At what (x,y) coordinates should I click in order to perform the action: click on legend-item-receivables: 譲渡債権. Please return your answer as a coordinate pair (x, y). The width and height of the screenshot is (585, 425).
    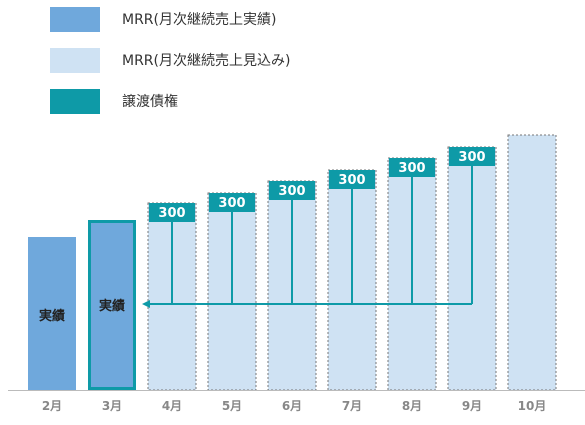
    Looking at the image, I should click on (170, 101).